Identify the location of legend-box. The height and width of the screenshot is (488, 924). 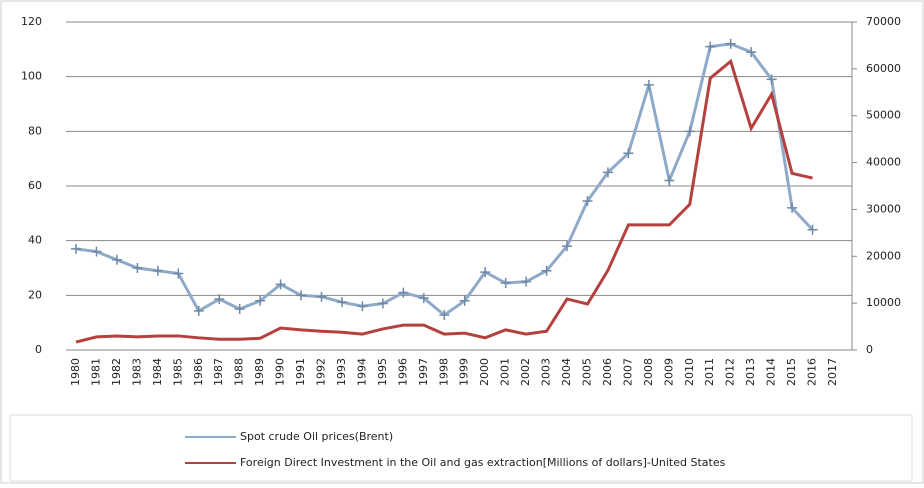
(461, 448).